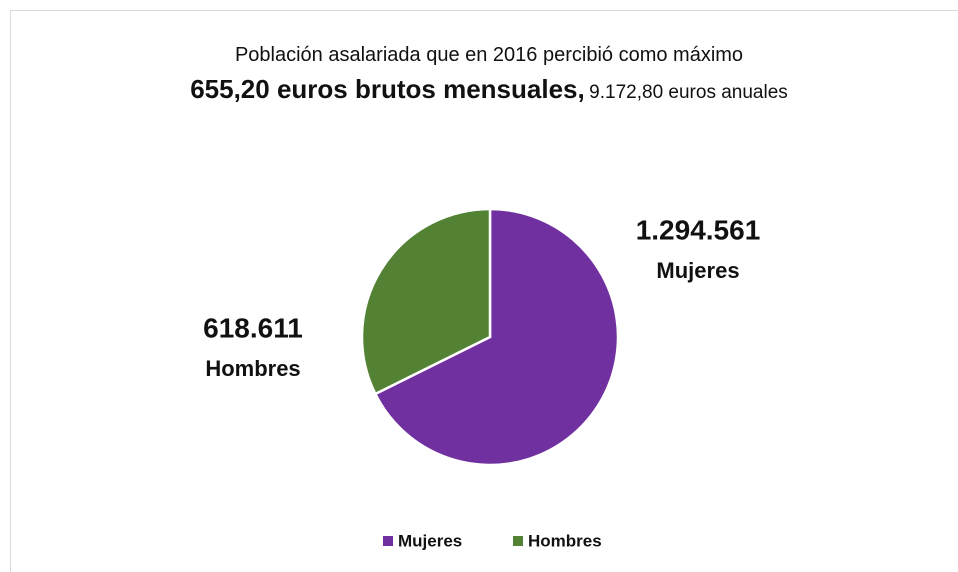 This screenshot has width=958, height=572. I want to click on category-label: Mujeres, so click(697, 270).